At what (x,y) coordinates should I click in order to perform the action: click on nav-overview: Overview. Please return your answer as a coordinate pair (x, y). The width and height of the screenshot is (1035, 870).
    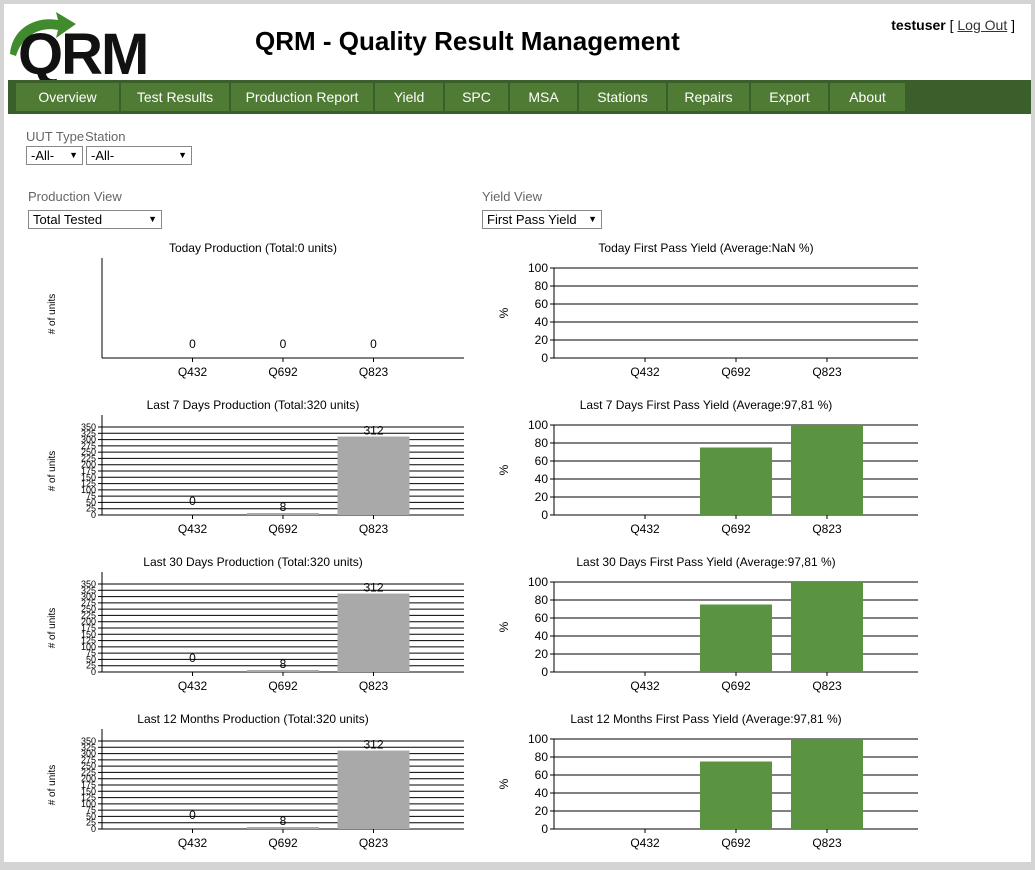
    Looking at the image, I should click on (67, 97).